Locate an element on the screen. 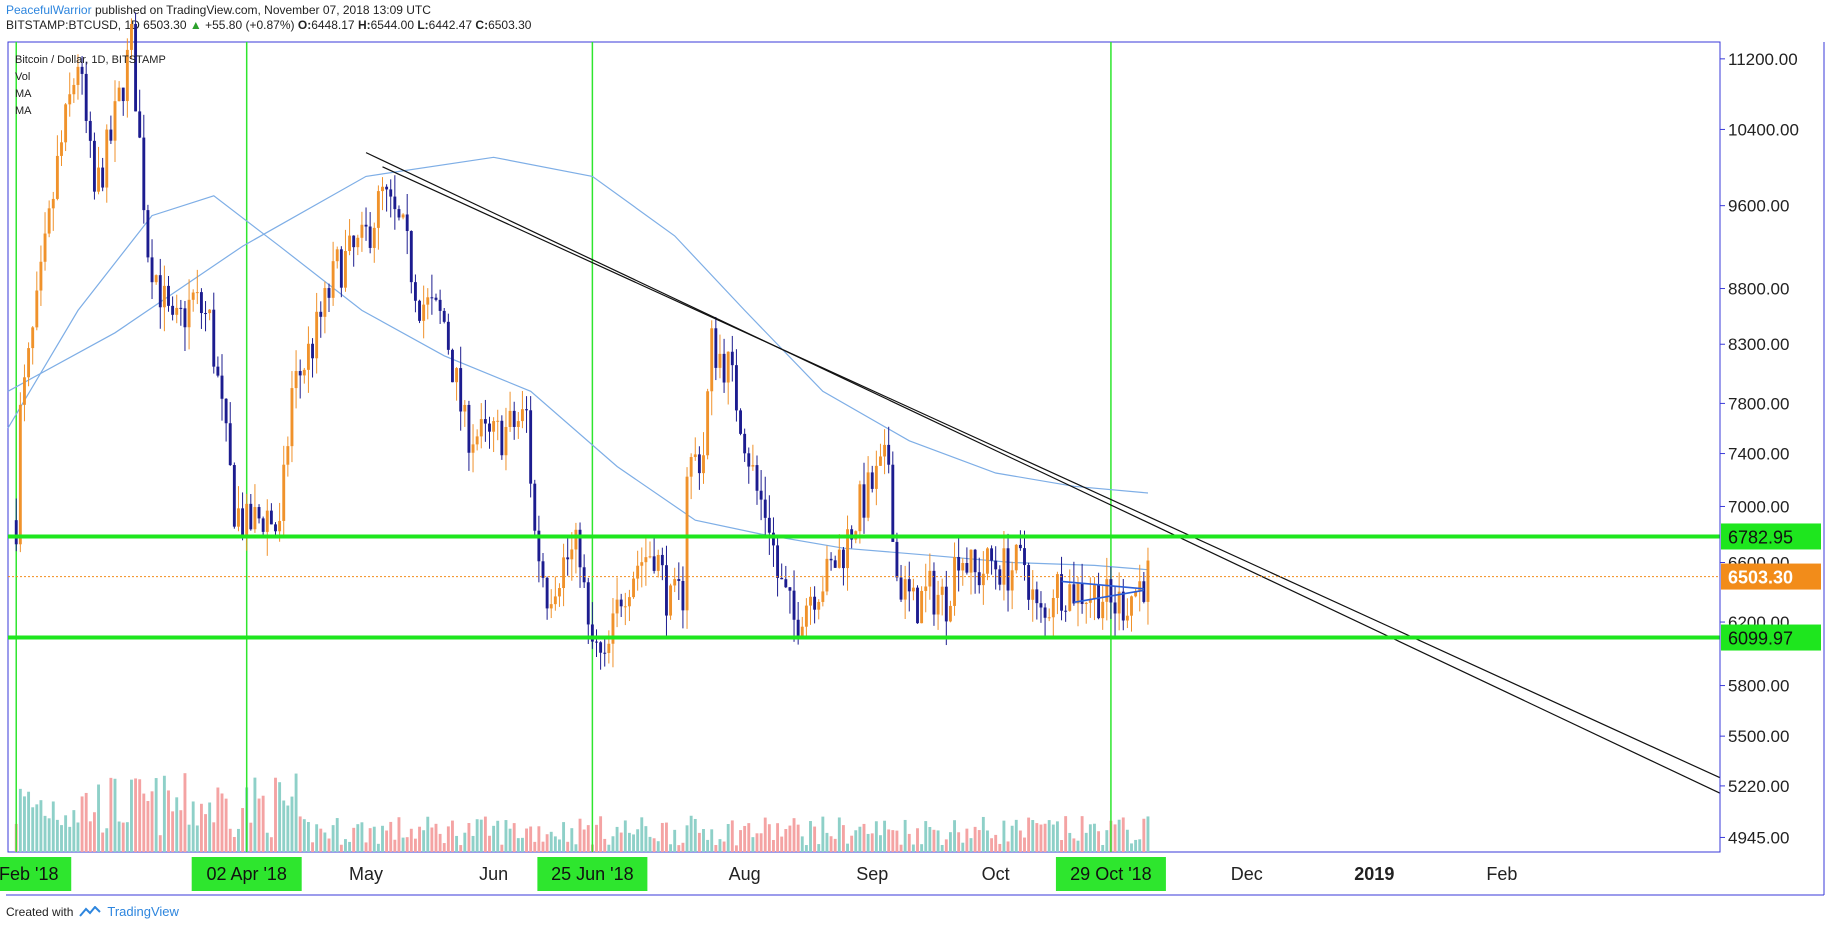  price-tick-label: 5500.00 is located at coordinates (1758, 736).